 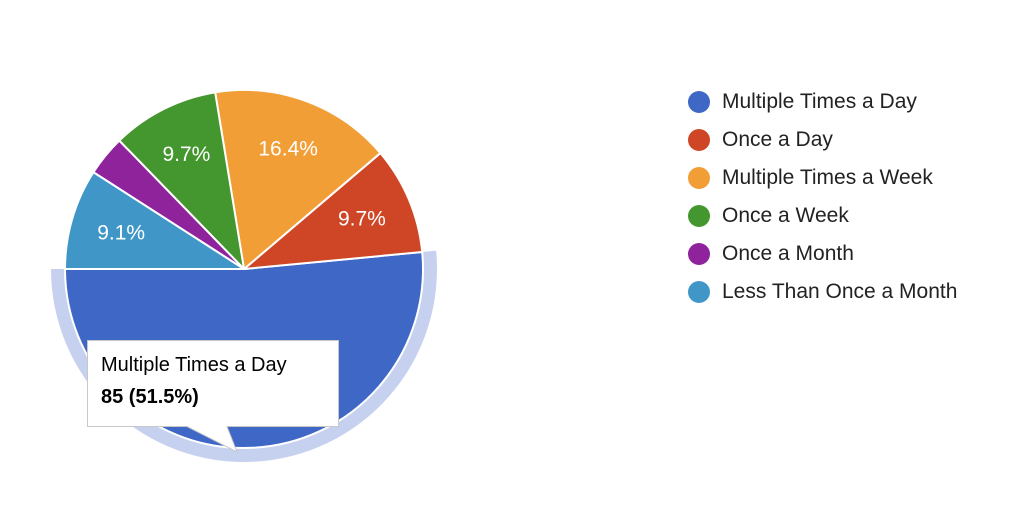 What do you see at coordinates (186, 154) in the screenshot?
I see `slice-label-once-a-week: 9.7%` at bounding box center [186, 154].